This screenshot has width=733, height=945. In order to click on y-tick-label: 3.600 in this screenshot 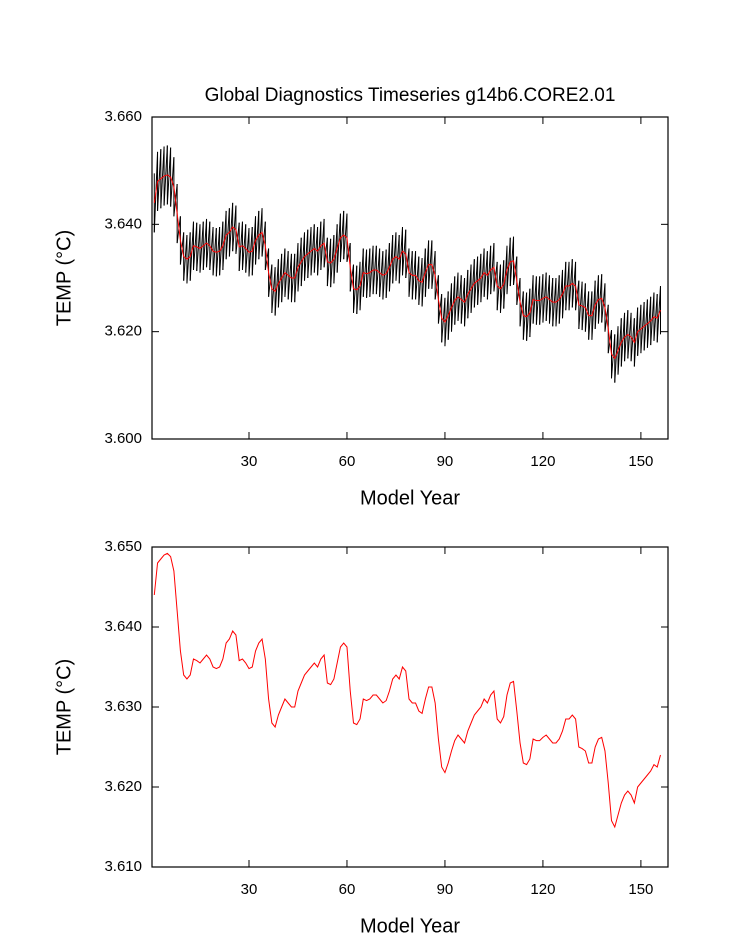, I will do `click(123, 438)`.